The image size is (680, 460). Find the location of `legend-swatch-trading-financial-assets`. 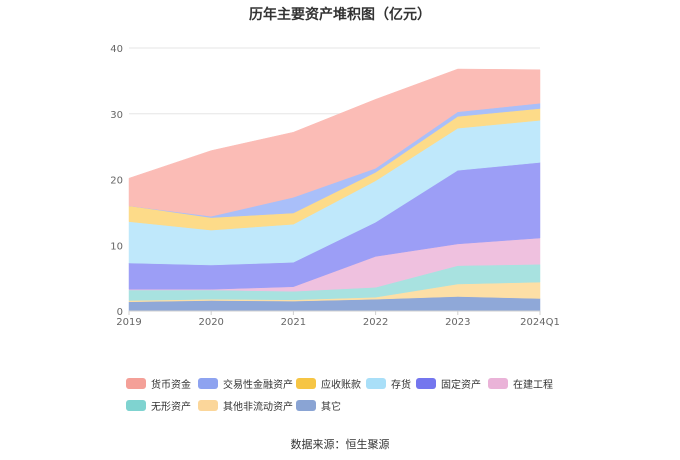

legend-swatch-trading-financial-assets is located at coordinates (208, 383).